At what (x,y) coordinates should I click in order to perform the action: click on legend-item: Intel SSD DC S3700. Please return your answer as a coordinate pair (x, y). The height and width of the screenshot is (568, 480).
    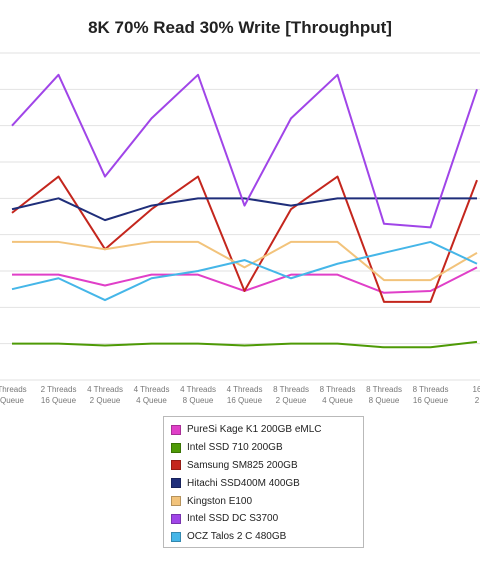
    Looking at the image, I should click on (267, 519).